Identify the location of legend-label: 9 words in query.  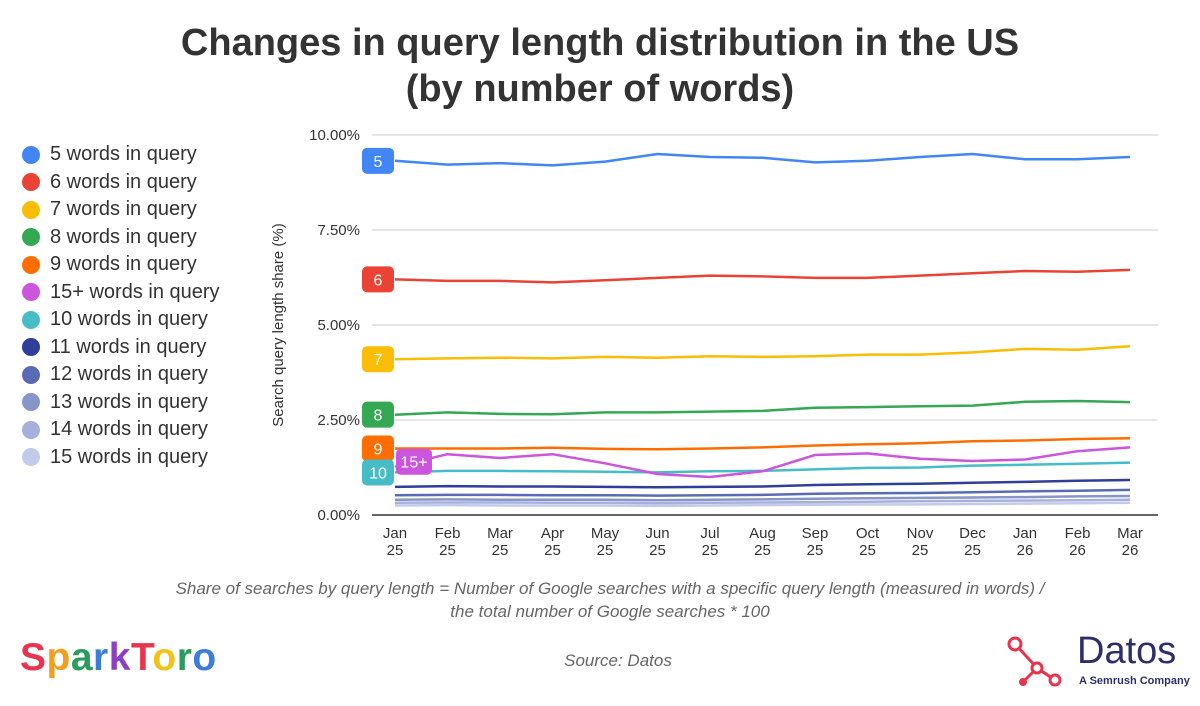
(123, 264).